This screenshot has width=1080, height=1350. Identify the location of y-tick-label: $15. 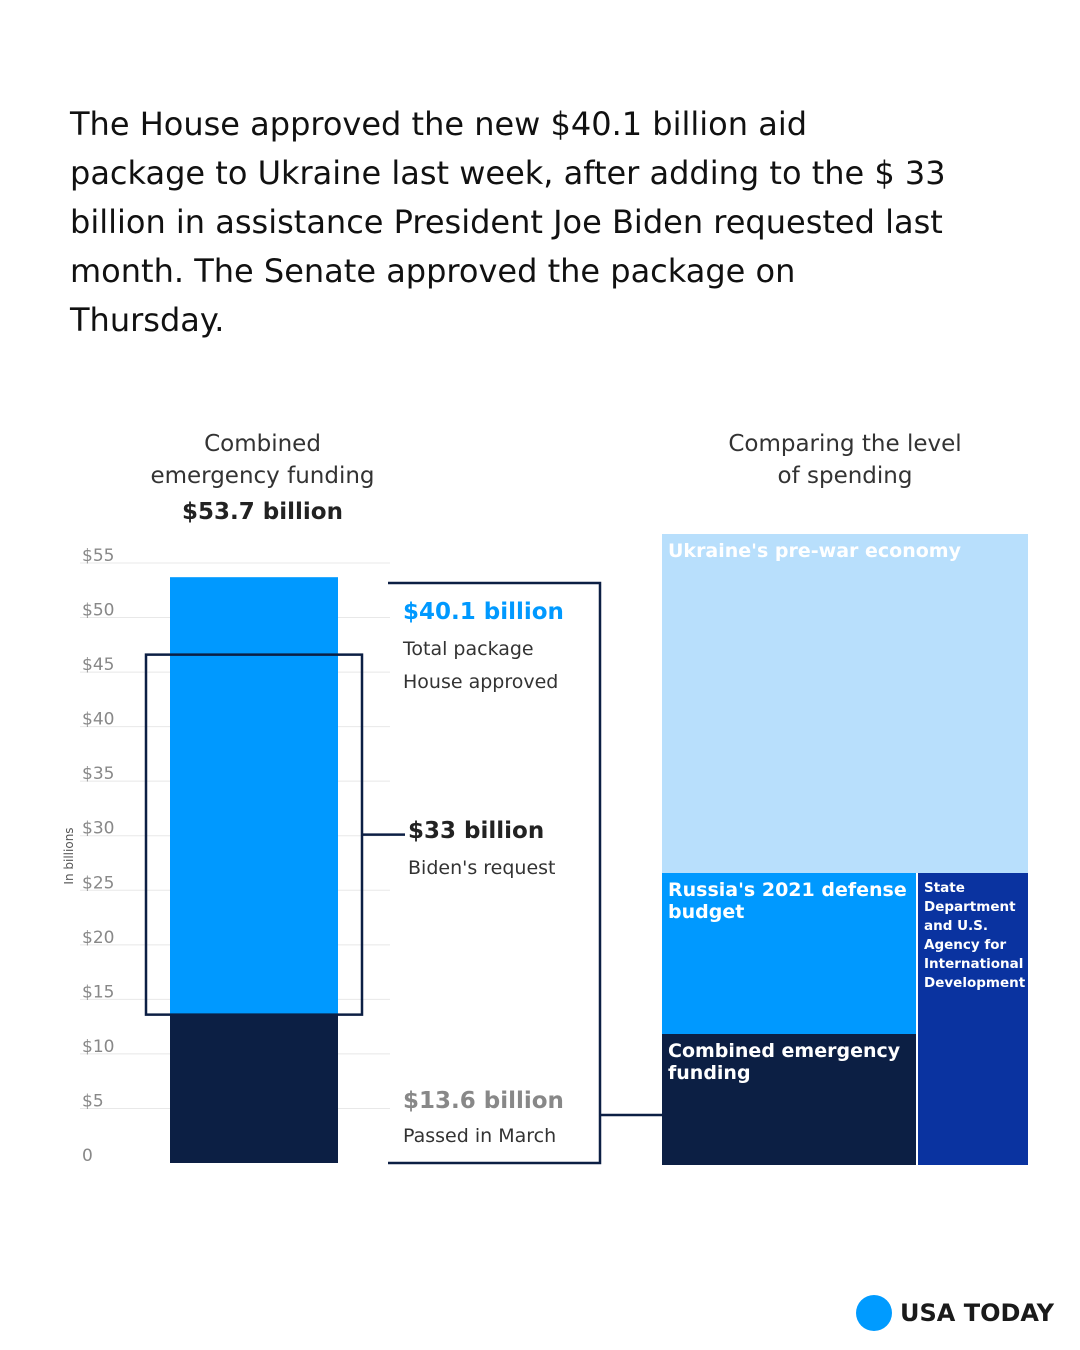
(98, 992).